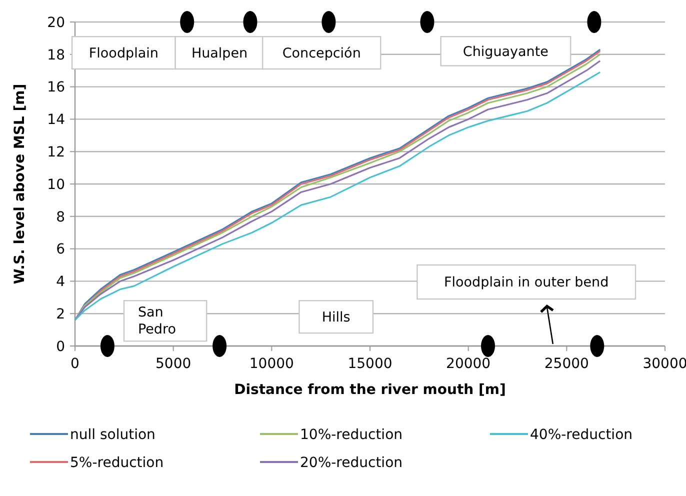  Describe the element at coordinates (56, 120) in the screenshot. I see `y-tick-label: 14` at that location.